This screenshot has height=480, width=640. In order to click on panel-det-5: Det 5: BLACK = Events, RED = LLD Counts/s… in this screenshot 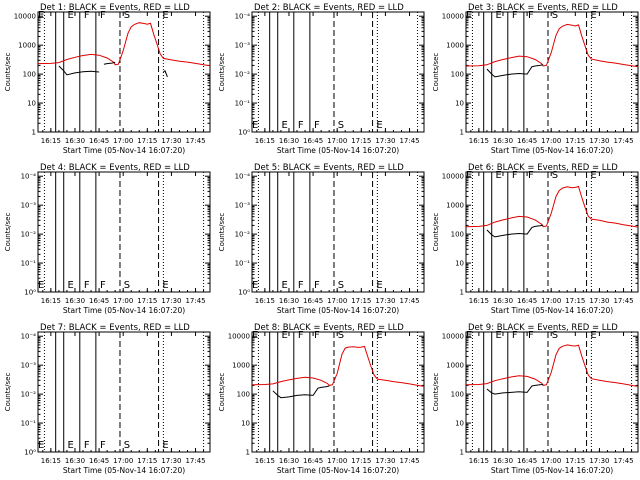, I will do `click(321, 239)`.